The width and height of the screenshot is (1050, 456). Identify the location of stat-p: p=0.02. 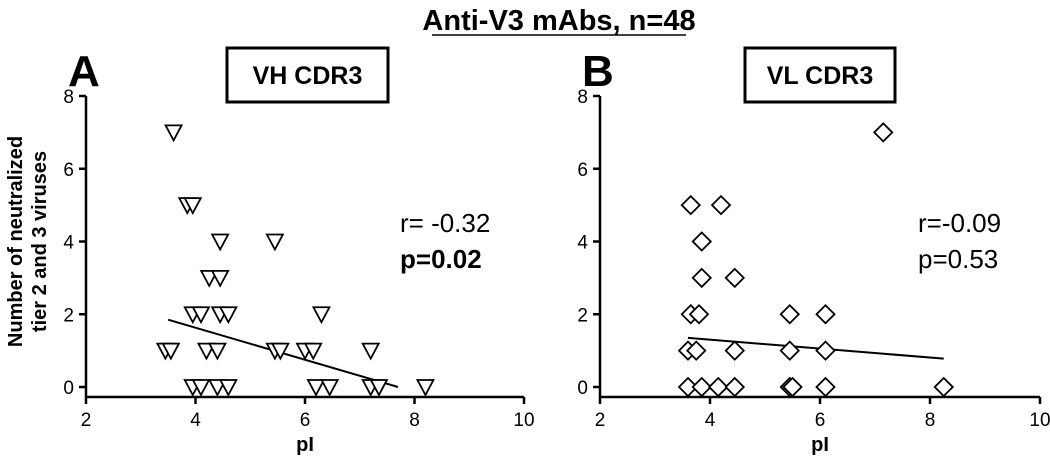
(441, 259).